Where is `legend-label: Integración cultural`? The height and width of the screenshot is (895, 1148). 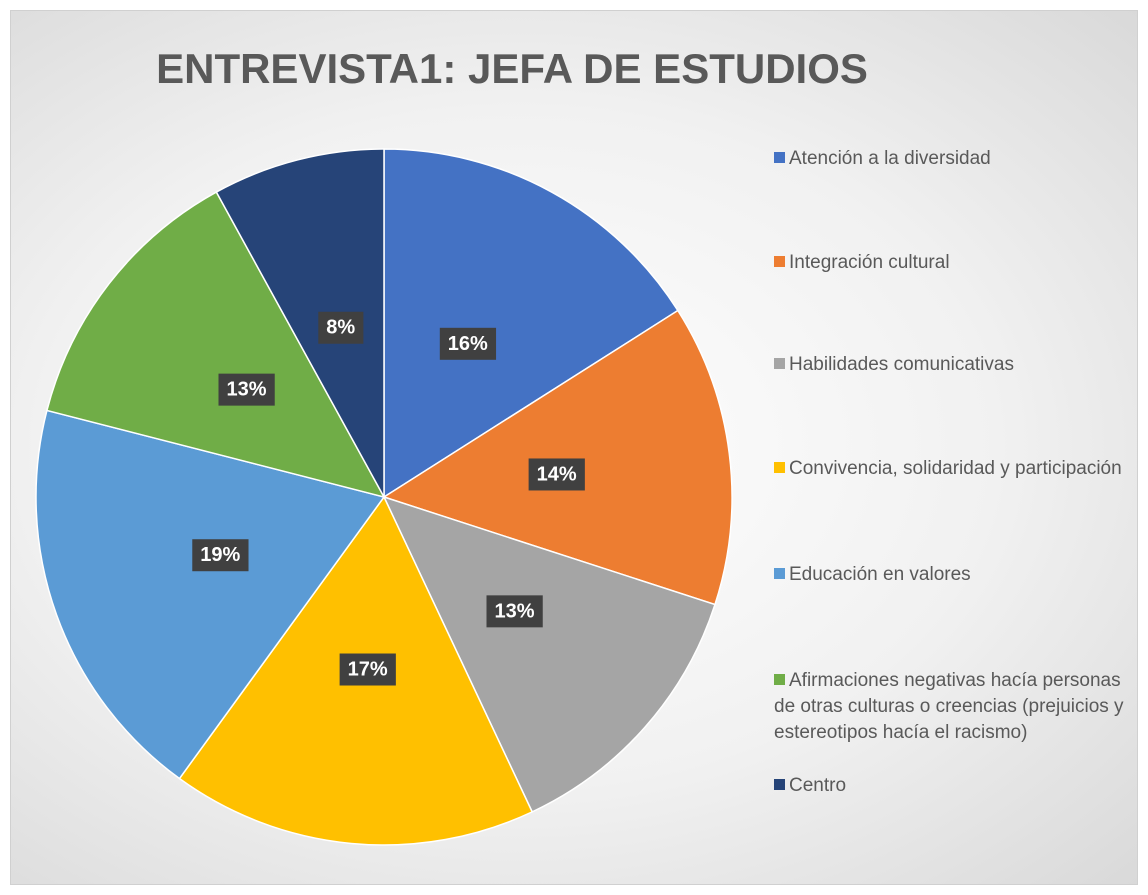
legend-label: Integración cultural is located at coordinates (869, 262).